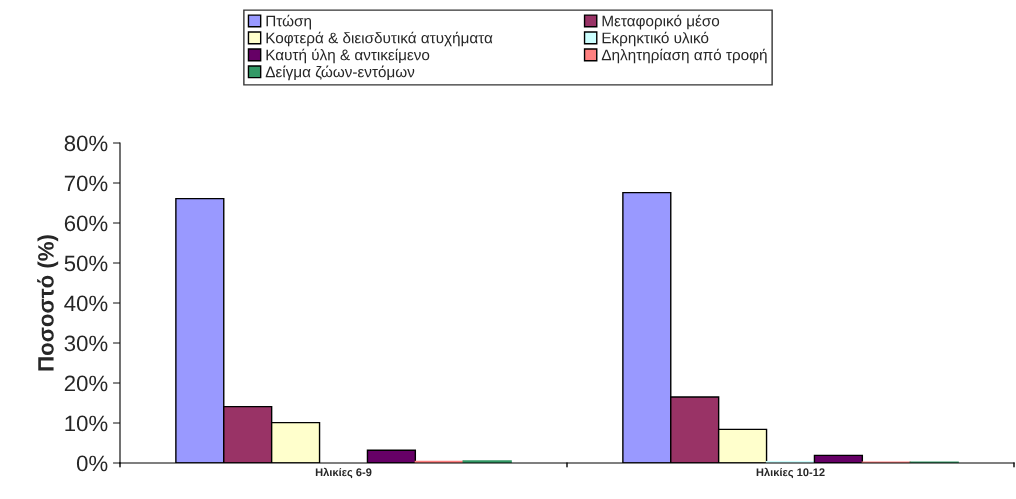 The height and width of the screenshot is (499, 1016). What do you see at coordinates (790, 473) in the screenshot?
I see `x-tick-label: Ηλικίες 10-12` at bounding box center [790, 473].